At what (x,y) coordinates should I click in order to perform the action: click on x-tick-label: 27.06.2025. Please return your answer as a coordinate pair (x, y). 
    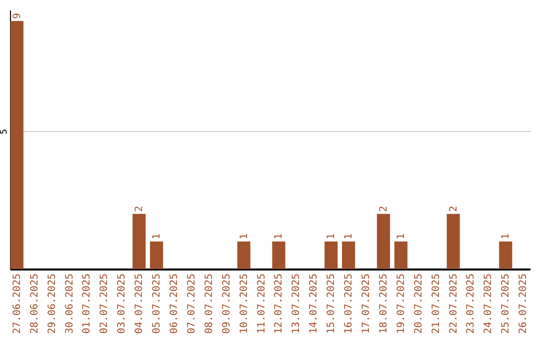
    Looking at the image, I should click on (17, 304).